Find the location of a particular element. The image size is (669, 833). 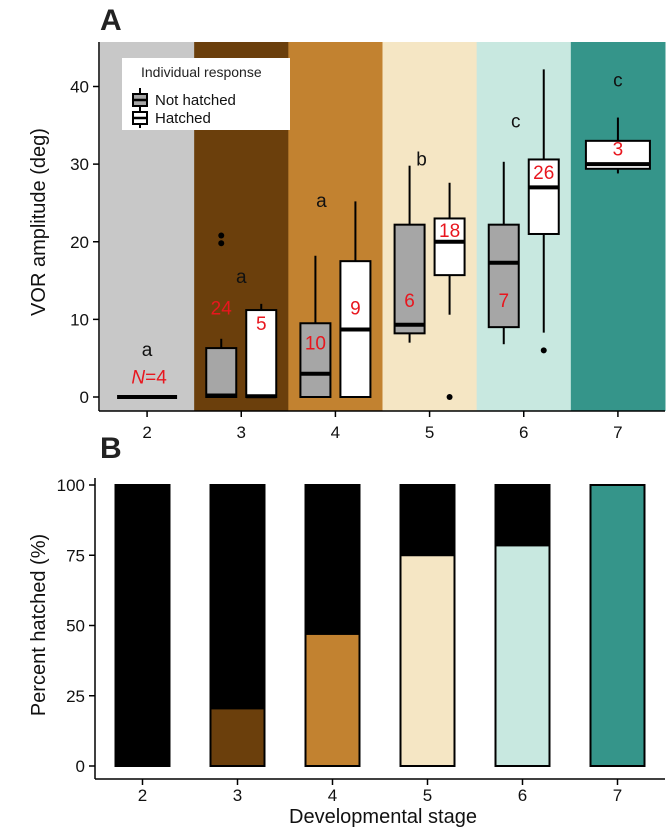

legend-title: Individual response is located at coordinates (201, 72).